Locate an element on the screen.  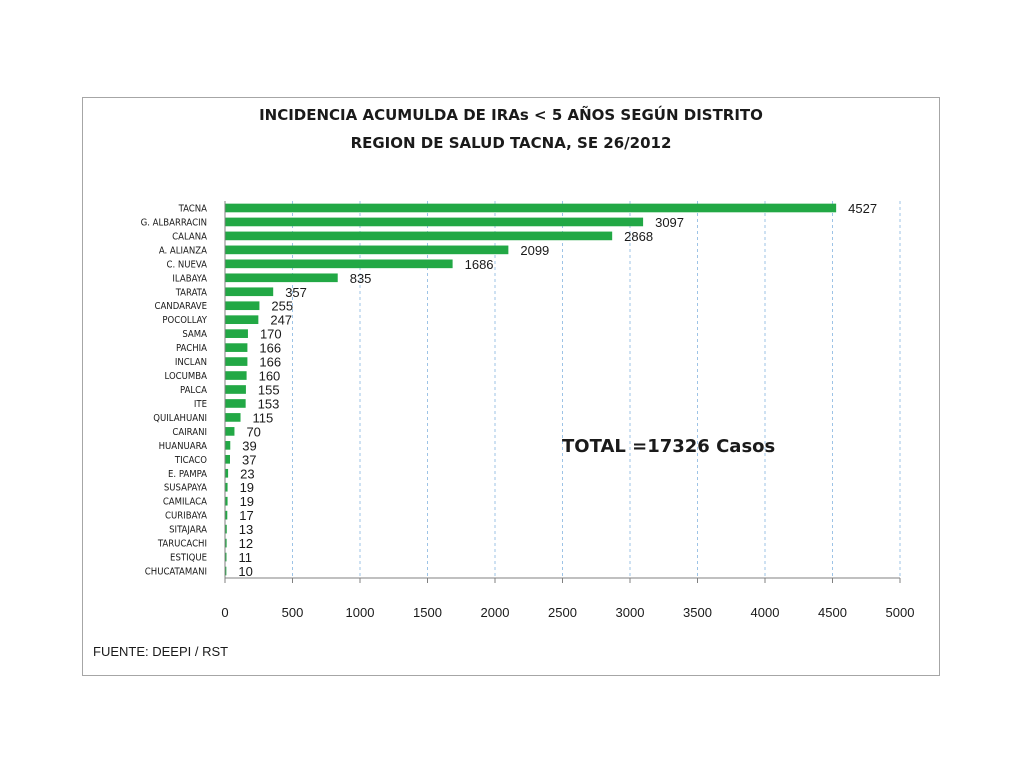
category-label: CAIRANI is located at coordinates (189, 432).